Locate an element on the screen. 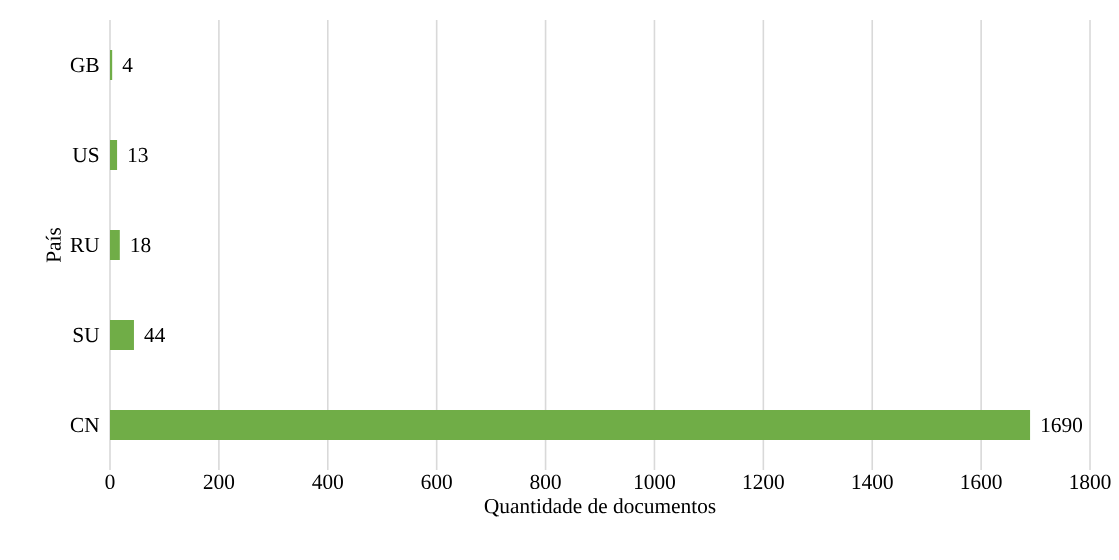  x-tick-label: 400 is located at coordinates (327, 482).